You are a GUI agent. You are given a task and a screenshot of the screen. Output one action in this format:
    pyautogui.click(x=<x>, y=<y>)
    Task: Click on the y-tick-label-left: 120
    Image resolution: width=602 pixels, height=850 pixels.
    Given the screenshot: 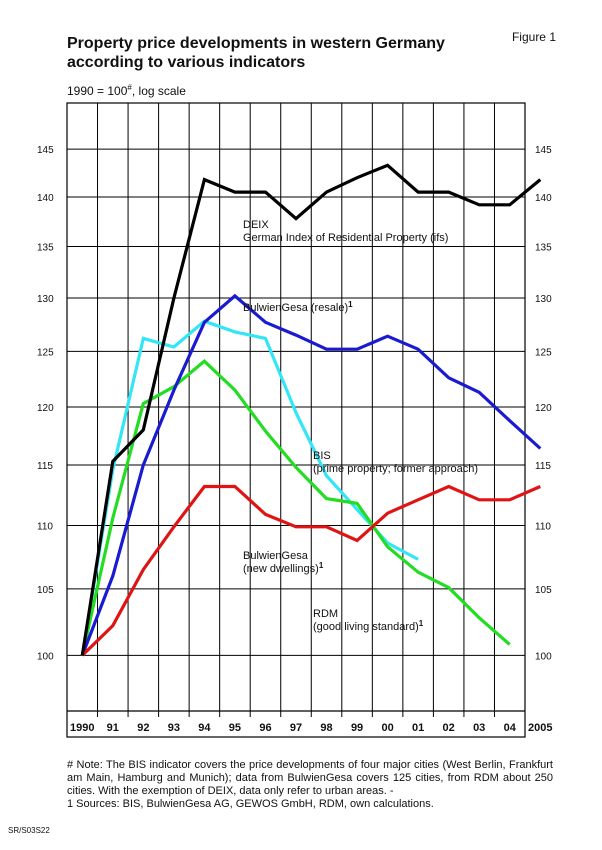 What is the action you would take?
    pyautogui.click(x=45, y=408)
    